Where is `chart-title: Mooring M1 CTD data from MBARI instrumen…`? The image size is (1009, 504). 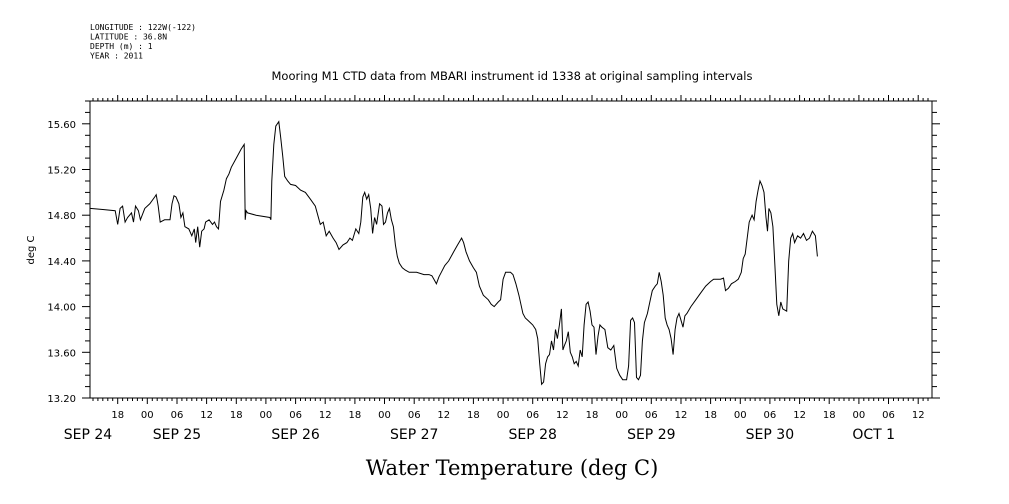
chart-title: Mooring M1 CTD data from MBARI instrumen… is located at coordinates (512, 76).